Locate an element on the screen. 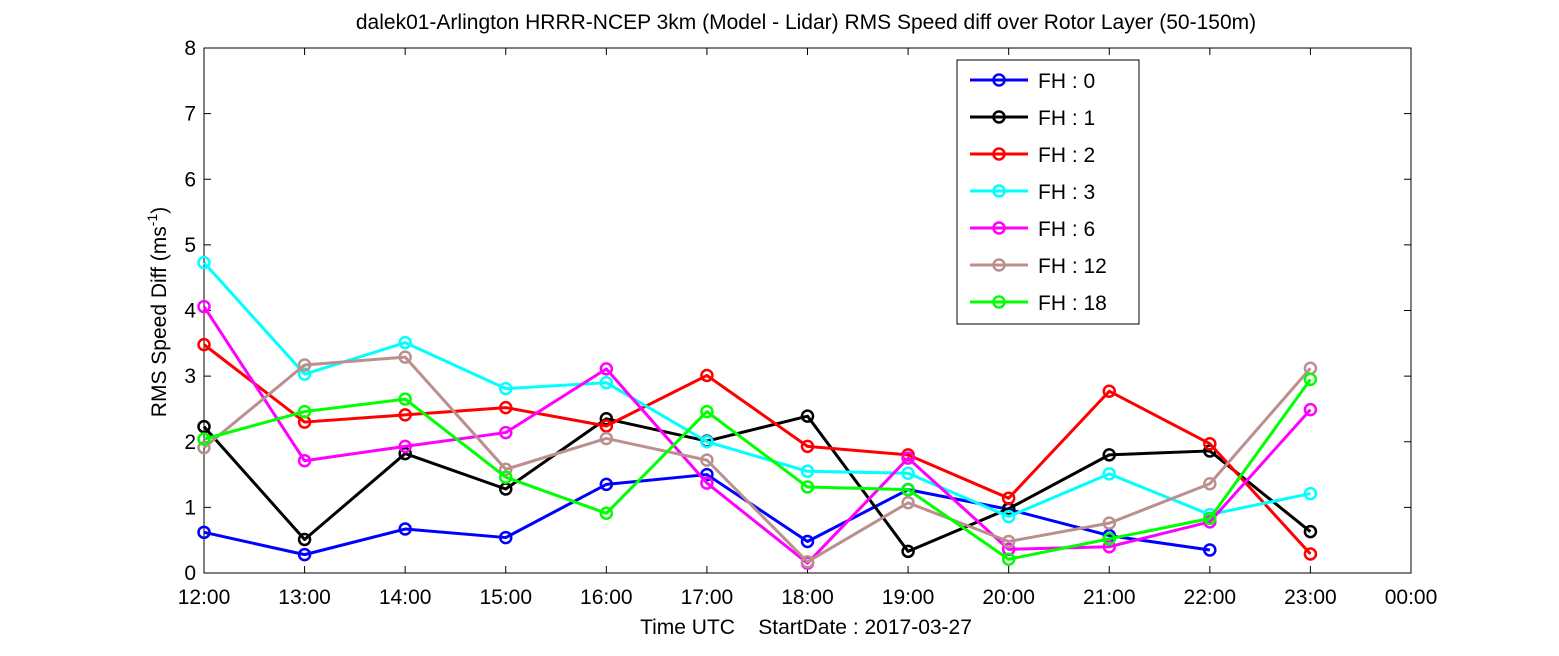 This screenshot has height=656, width=1559. legend-label: FH : 3 is located at coordinates (1066, 192).